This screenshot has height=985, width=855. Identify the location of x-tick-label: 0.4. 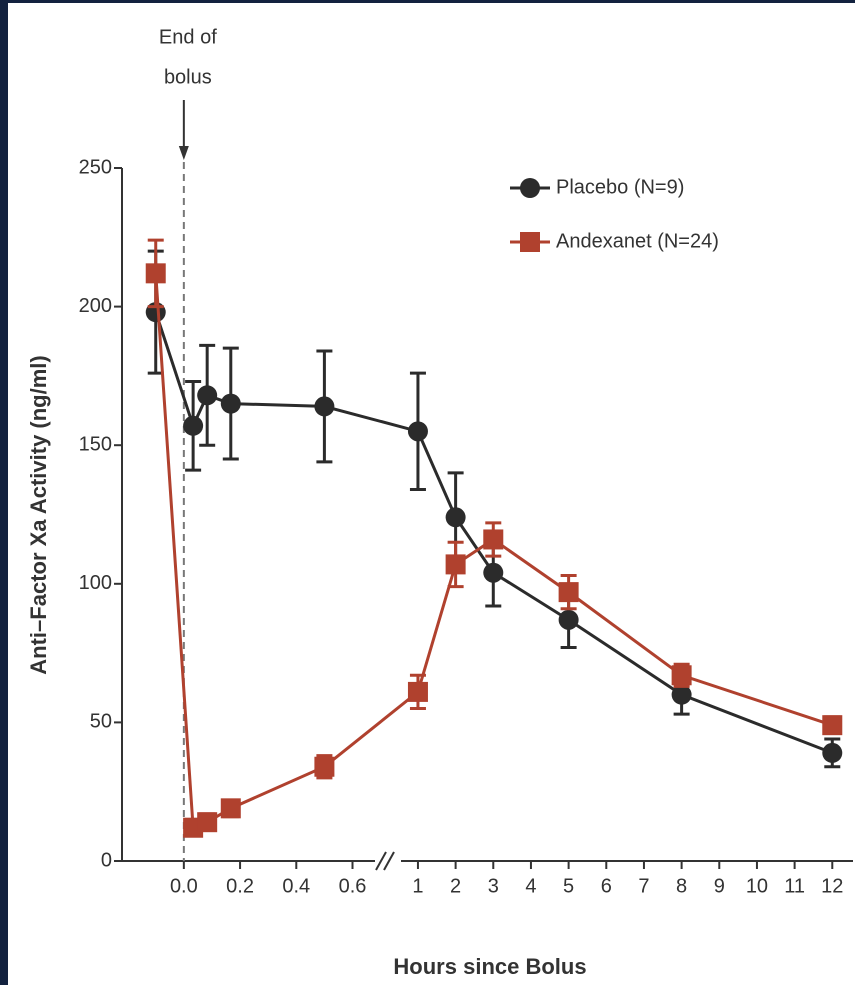
(296, 886).